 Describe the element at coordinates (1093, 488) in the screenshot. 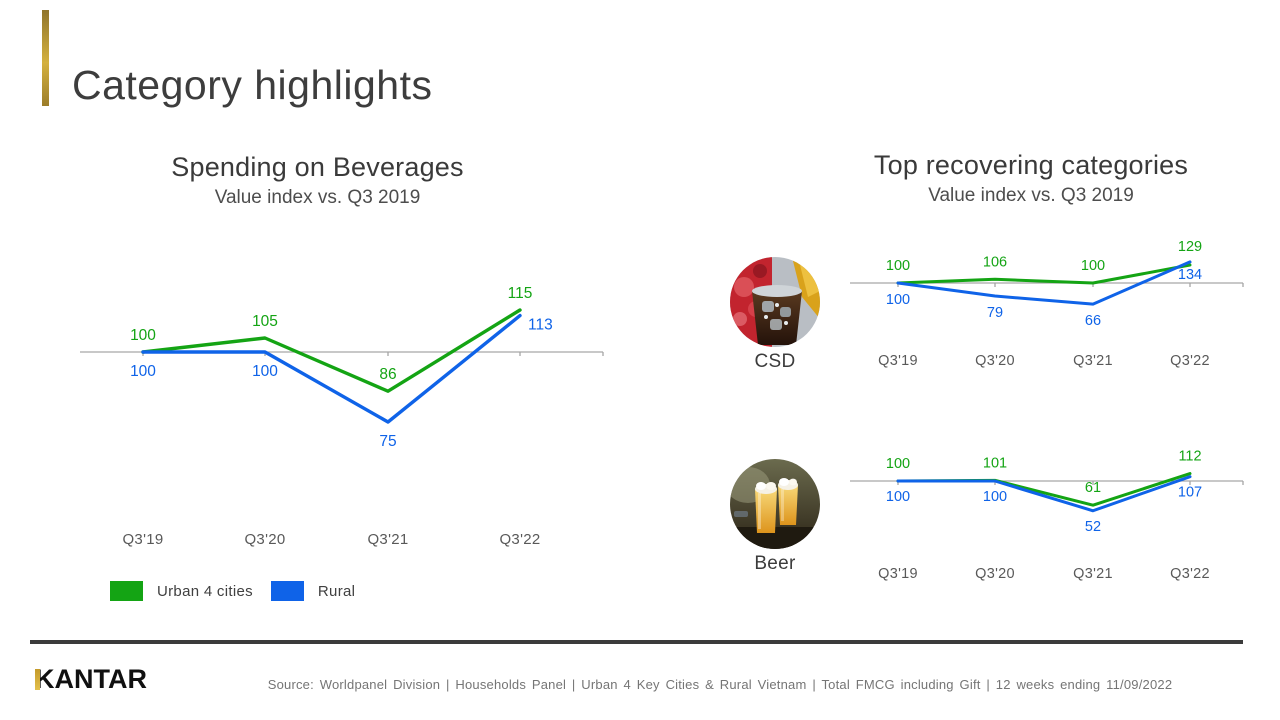

I see `value-label: 61` at that location.